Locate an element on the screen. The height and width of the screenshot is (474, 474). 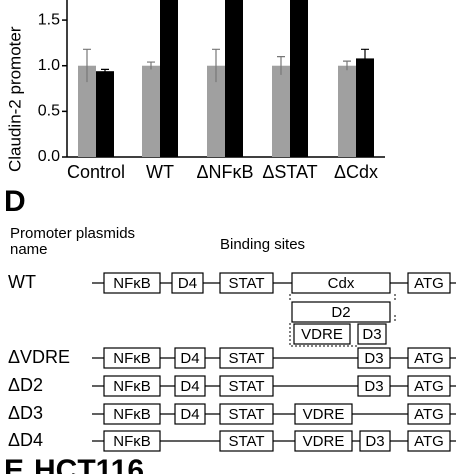
x-tick-label: WT is located at coordinates (160, 172).